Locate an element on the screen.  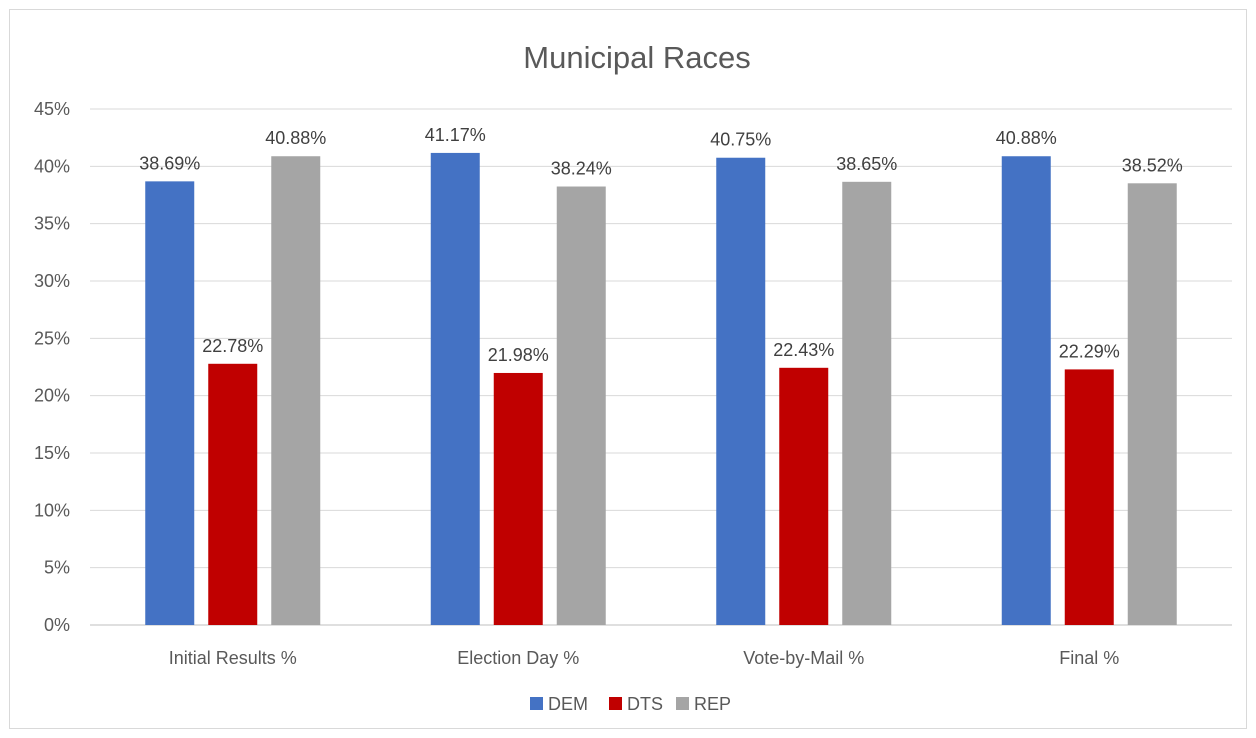
y-tick-label: 15% is located at coordinates (52, 453).